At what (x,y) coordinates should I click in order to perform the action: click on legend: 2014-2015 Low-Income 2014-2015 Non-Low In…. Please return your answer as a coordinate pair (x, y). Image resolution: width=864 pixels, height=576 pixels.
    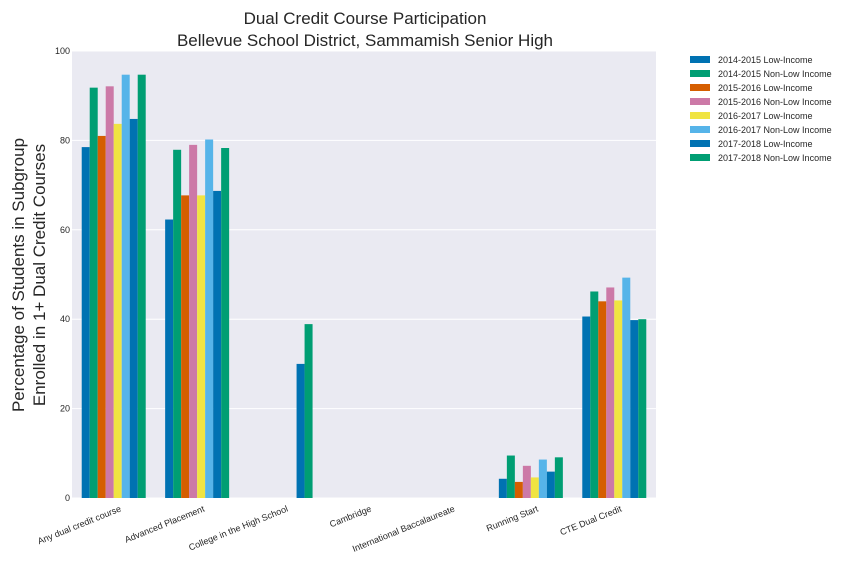
    Looking at the image, I should click on (761, 109).